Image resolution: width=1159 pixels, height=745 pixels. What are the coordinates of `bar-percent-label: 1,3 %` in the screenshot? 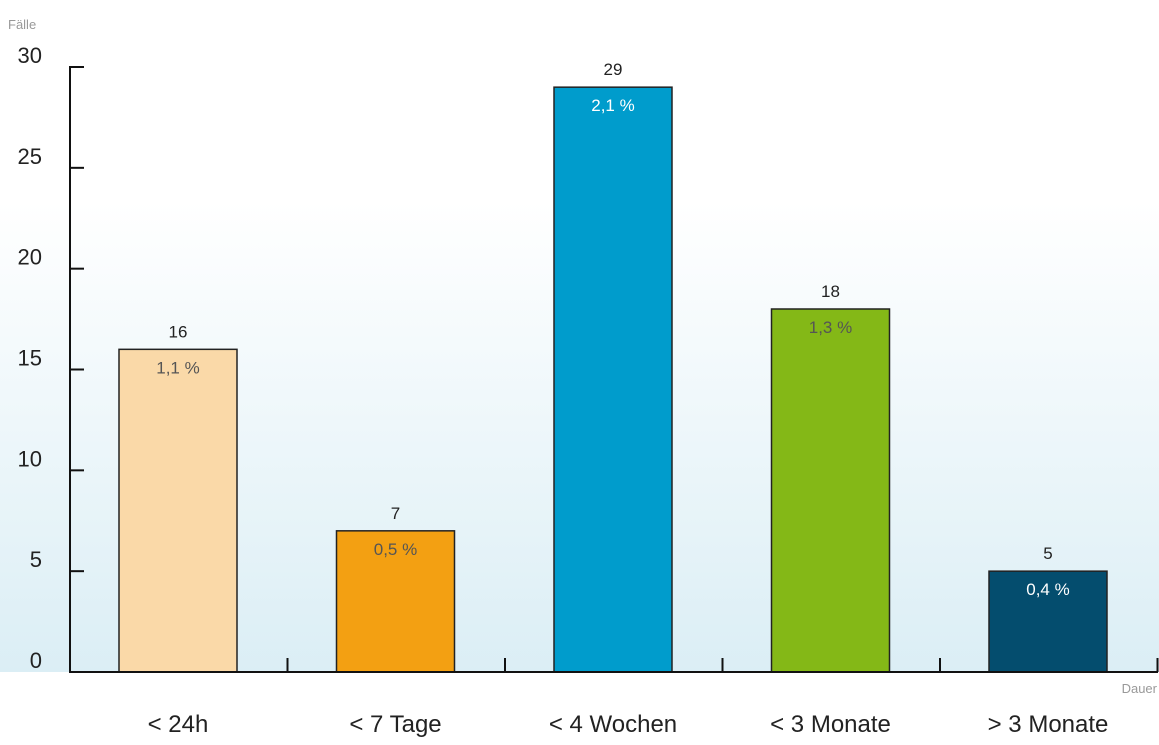 It's located at (830, 327).